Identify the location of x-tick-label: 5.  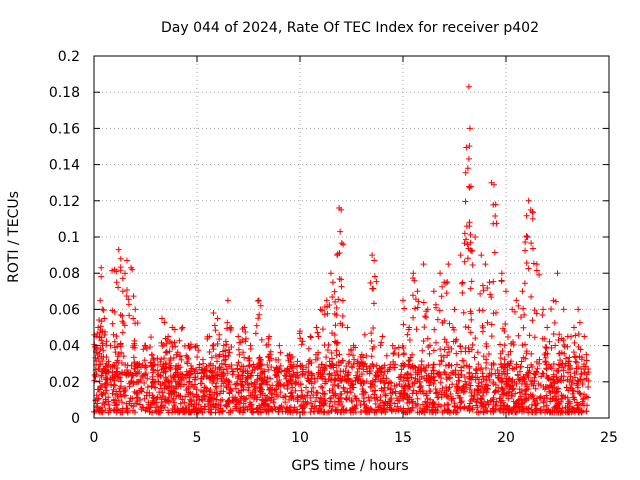
(197, 438).